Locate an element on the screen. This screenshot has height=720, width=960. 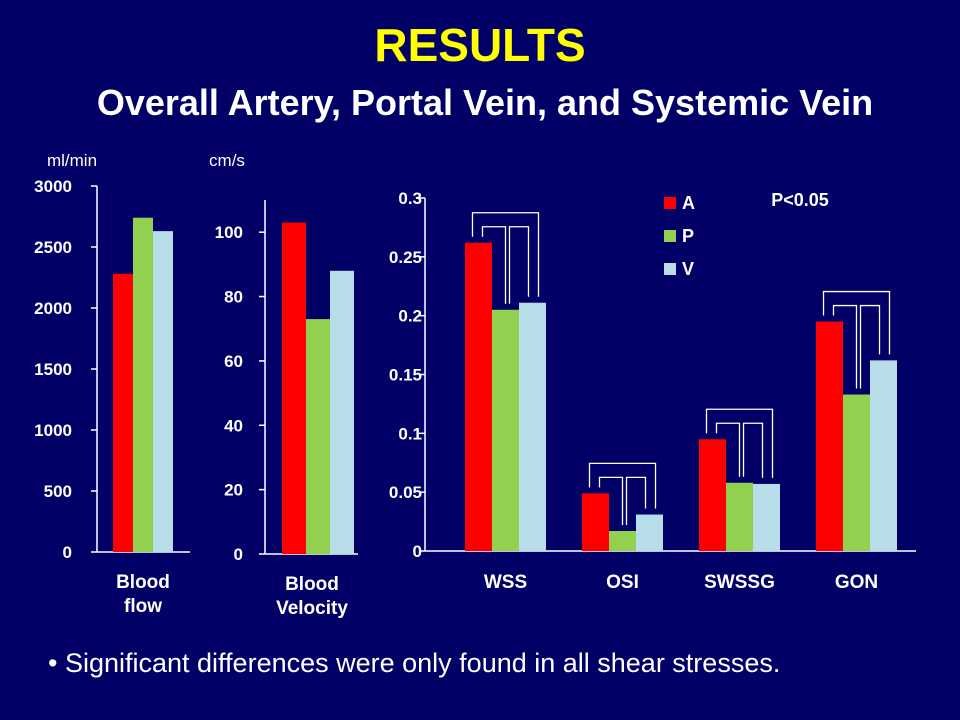
chart1-y-tick-label: 60 is located at coordinates (233, 361).